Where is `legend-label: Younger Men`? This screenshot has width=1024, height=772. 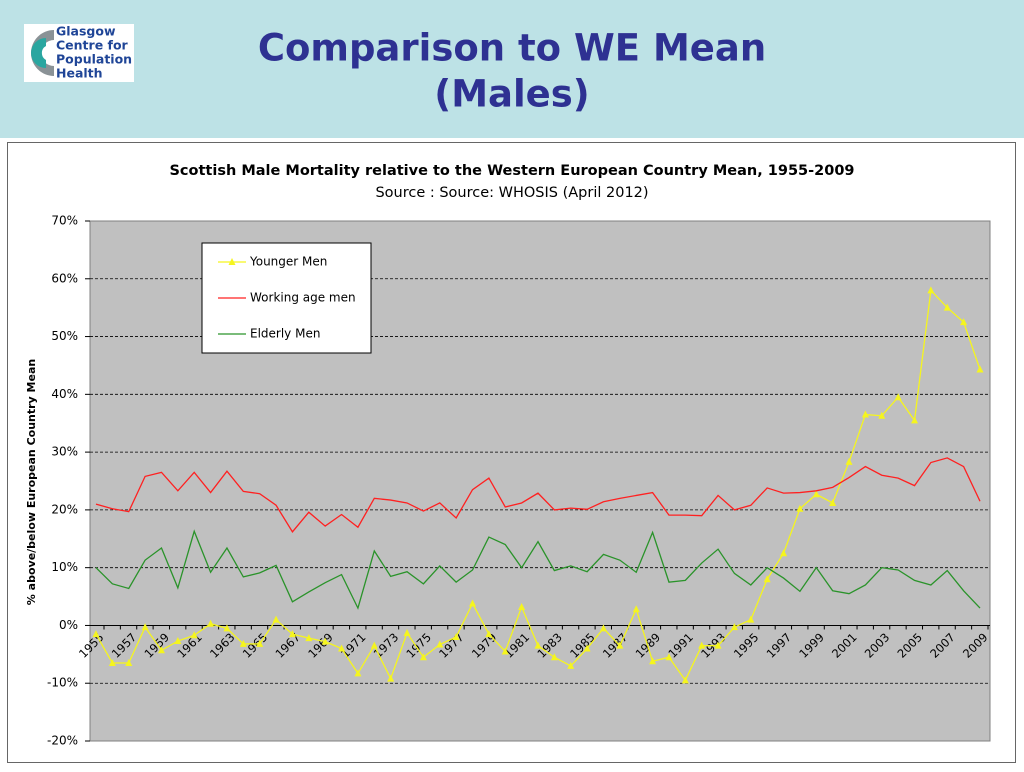 legend-label: Younger Men is located at coordinates (288, 262).